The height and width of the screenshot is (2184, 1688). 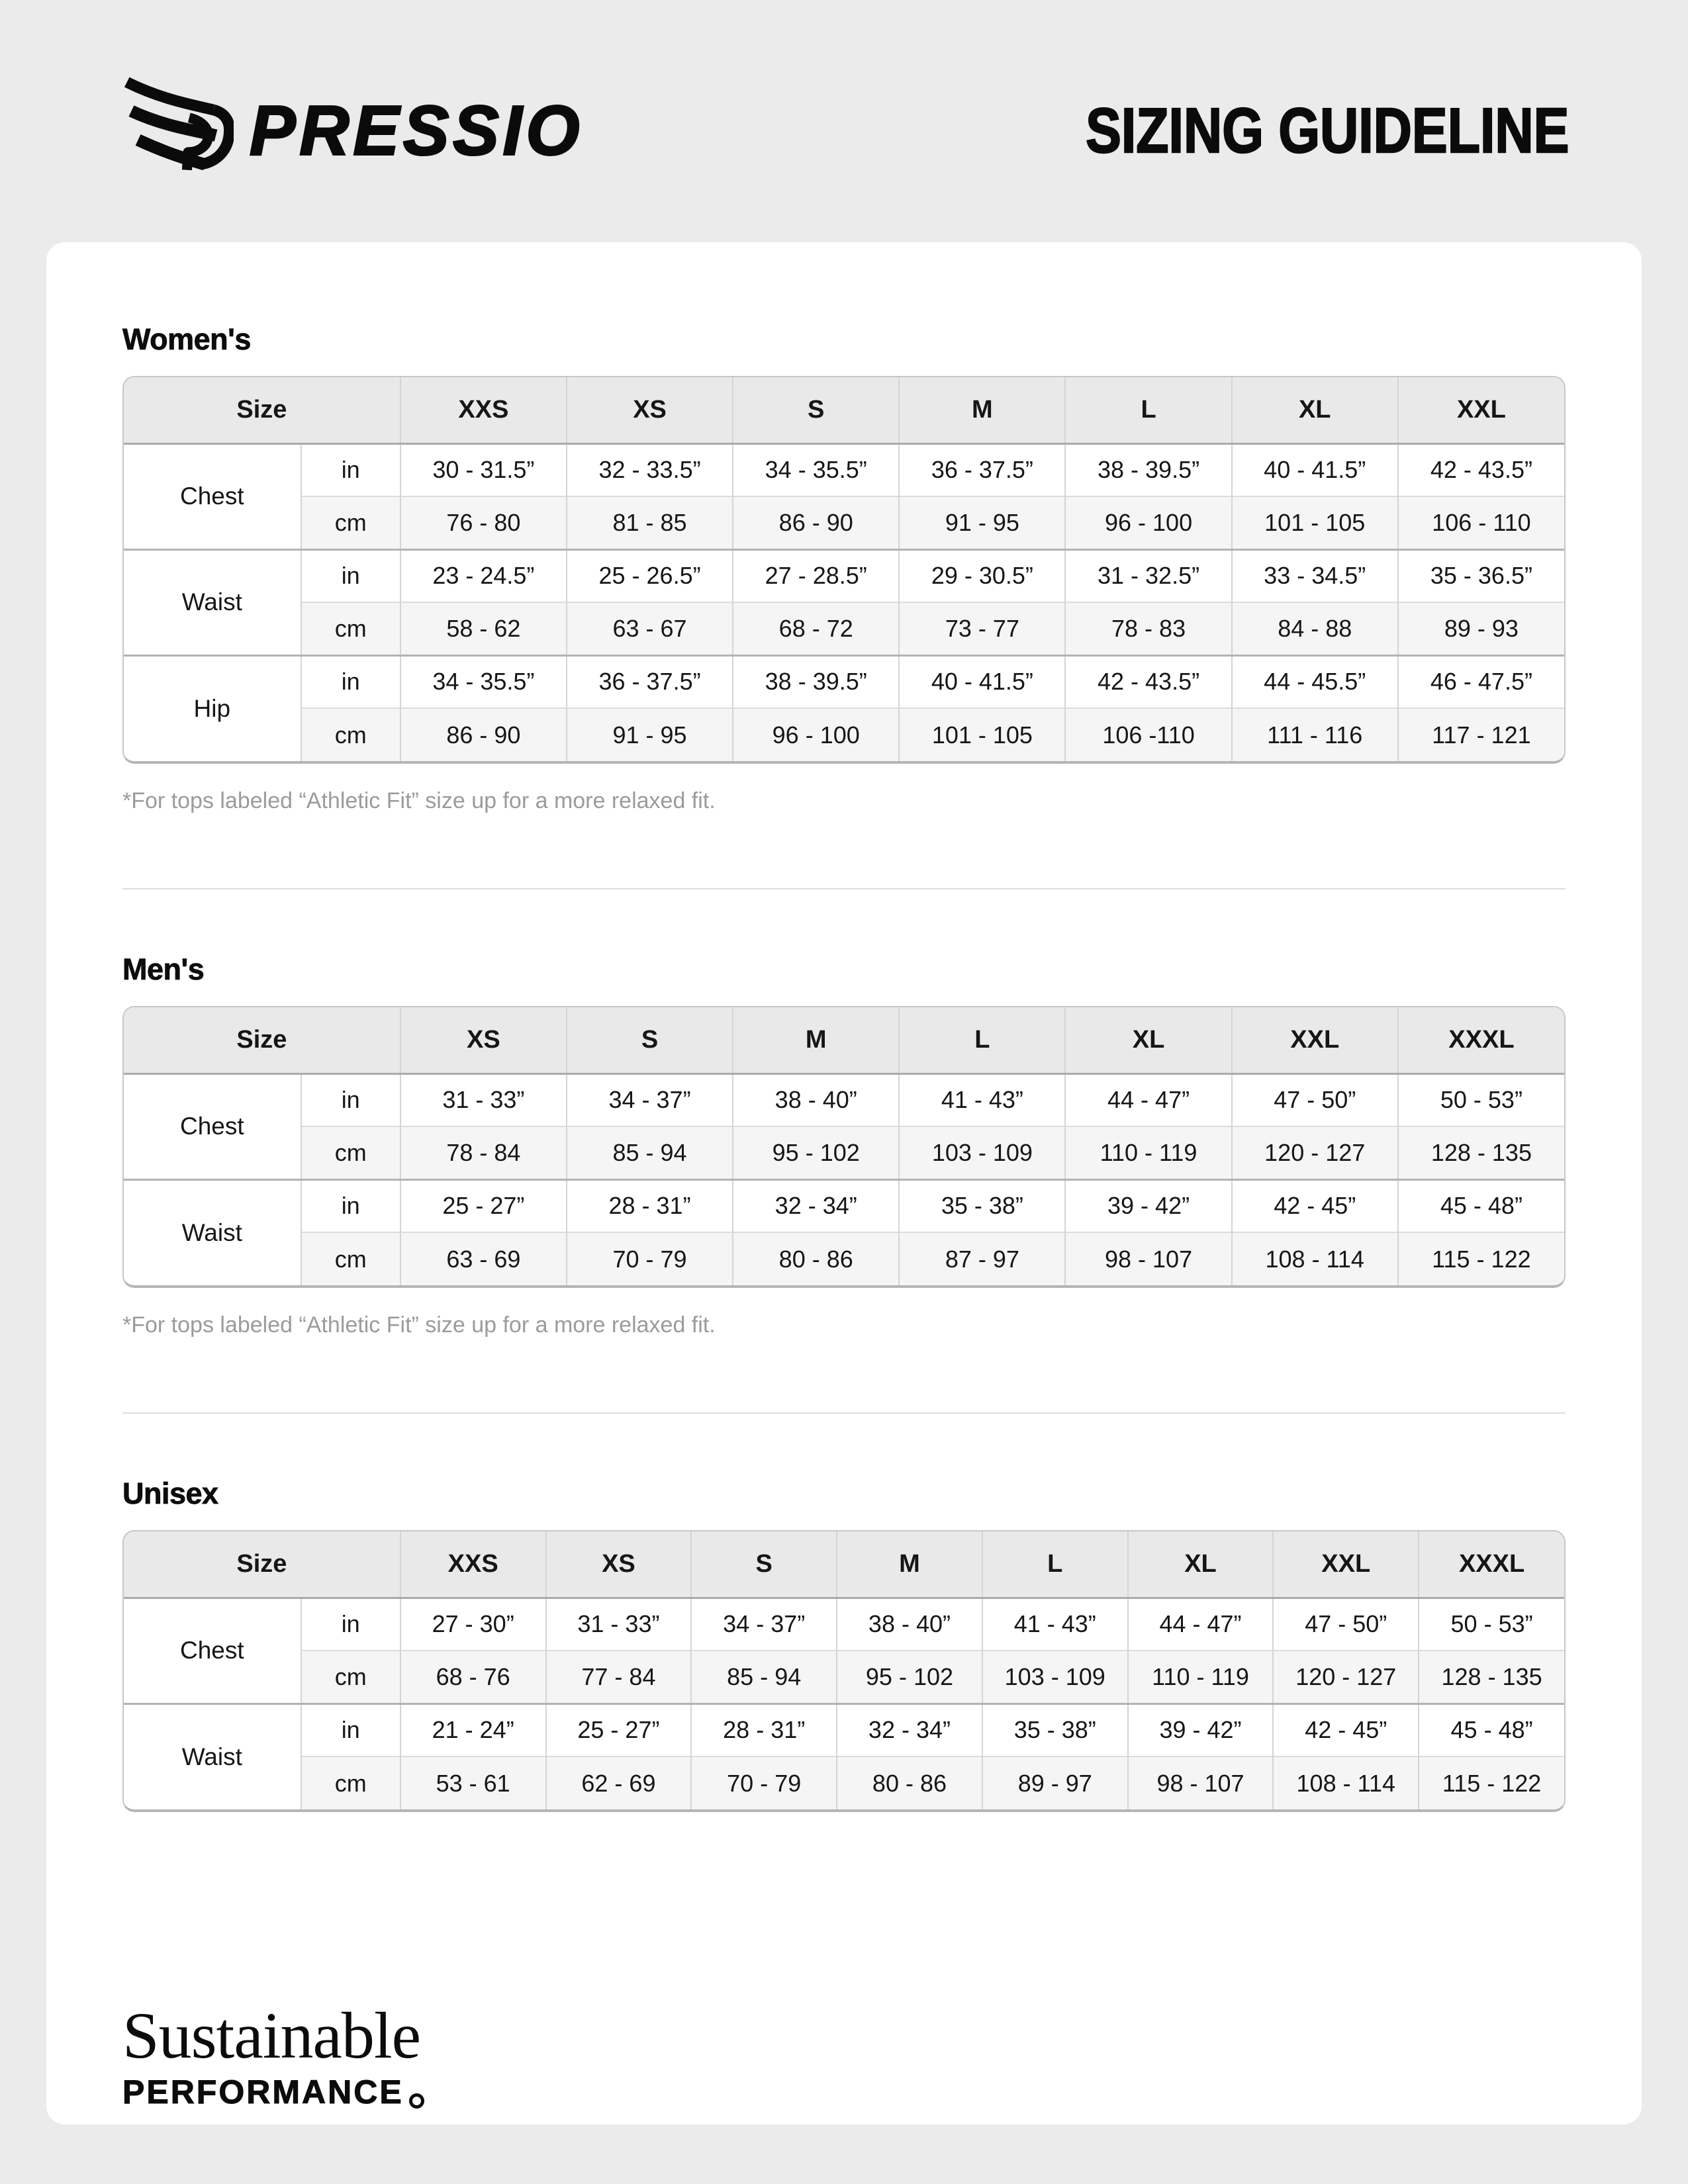 What do you see at coordinates (1314, 522) in the screenshot?
I see `size-value-cell: 101 - 105` at bounding box center [1314, 522].